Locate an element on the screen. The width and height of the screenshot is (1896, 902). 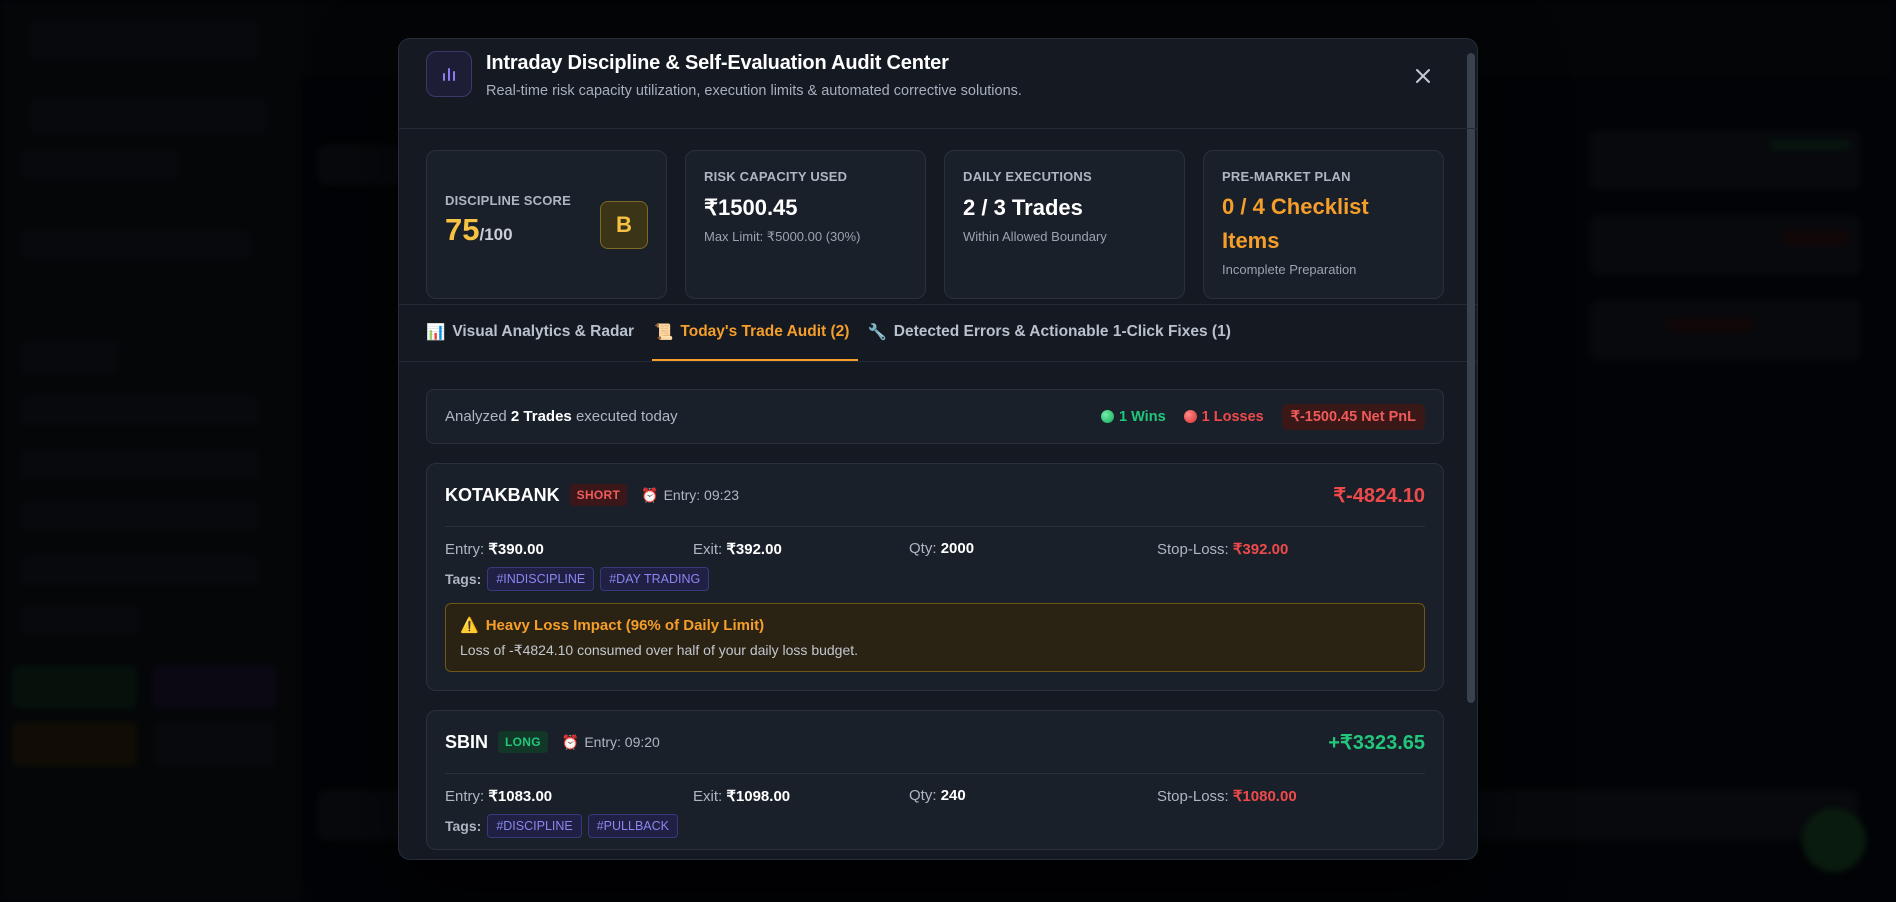
tab-visual-analytics: 📊 Visual Analytics & Radar is located at coordinates (534, 333).